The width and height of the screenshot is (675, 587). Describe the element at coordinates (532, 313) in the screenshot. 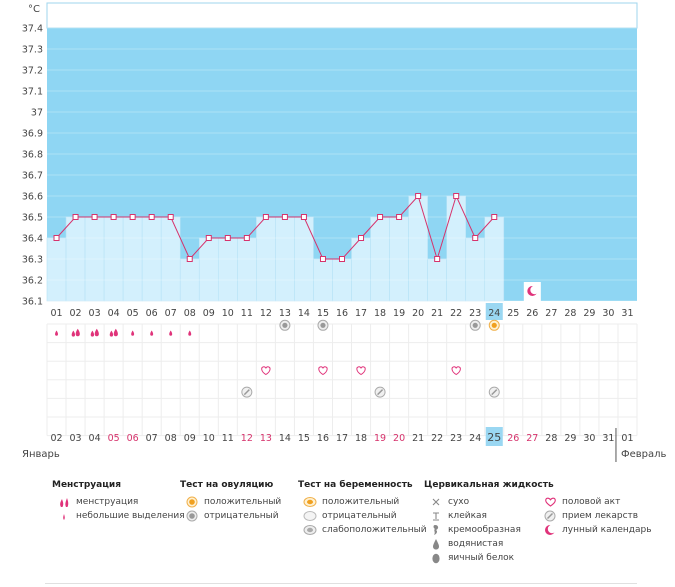

I see `cycle-day-label: 26` at that location.